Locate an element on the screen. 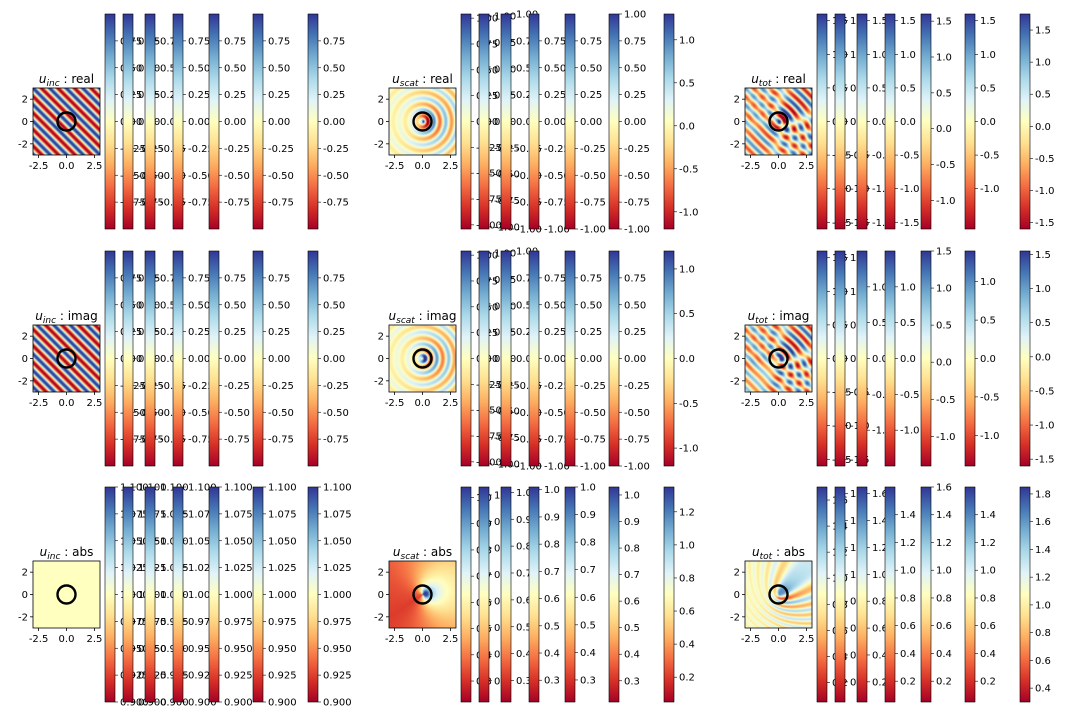 The width and height of the screenshot is (1080, 720). colorbar-tick-label: -0.25 is located at coordinates (237, 386).